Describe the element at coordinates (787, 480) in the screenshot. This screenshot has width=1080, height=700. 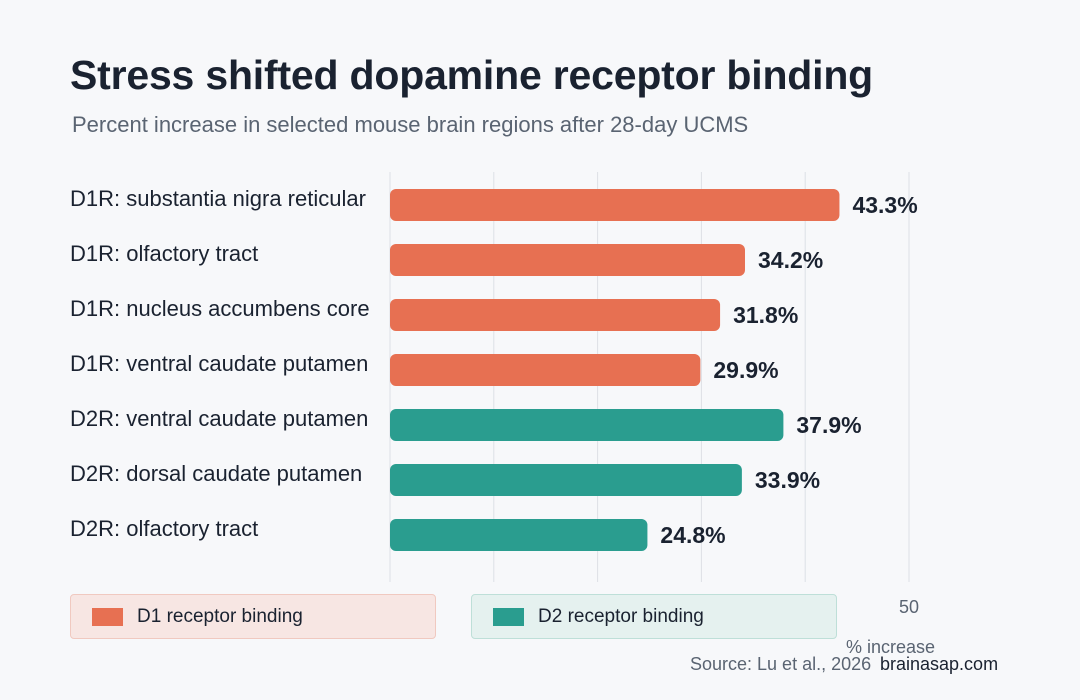
I see `value-label-6: 33.9%` at that location.